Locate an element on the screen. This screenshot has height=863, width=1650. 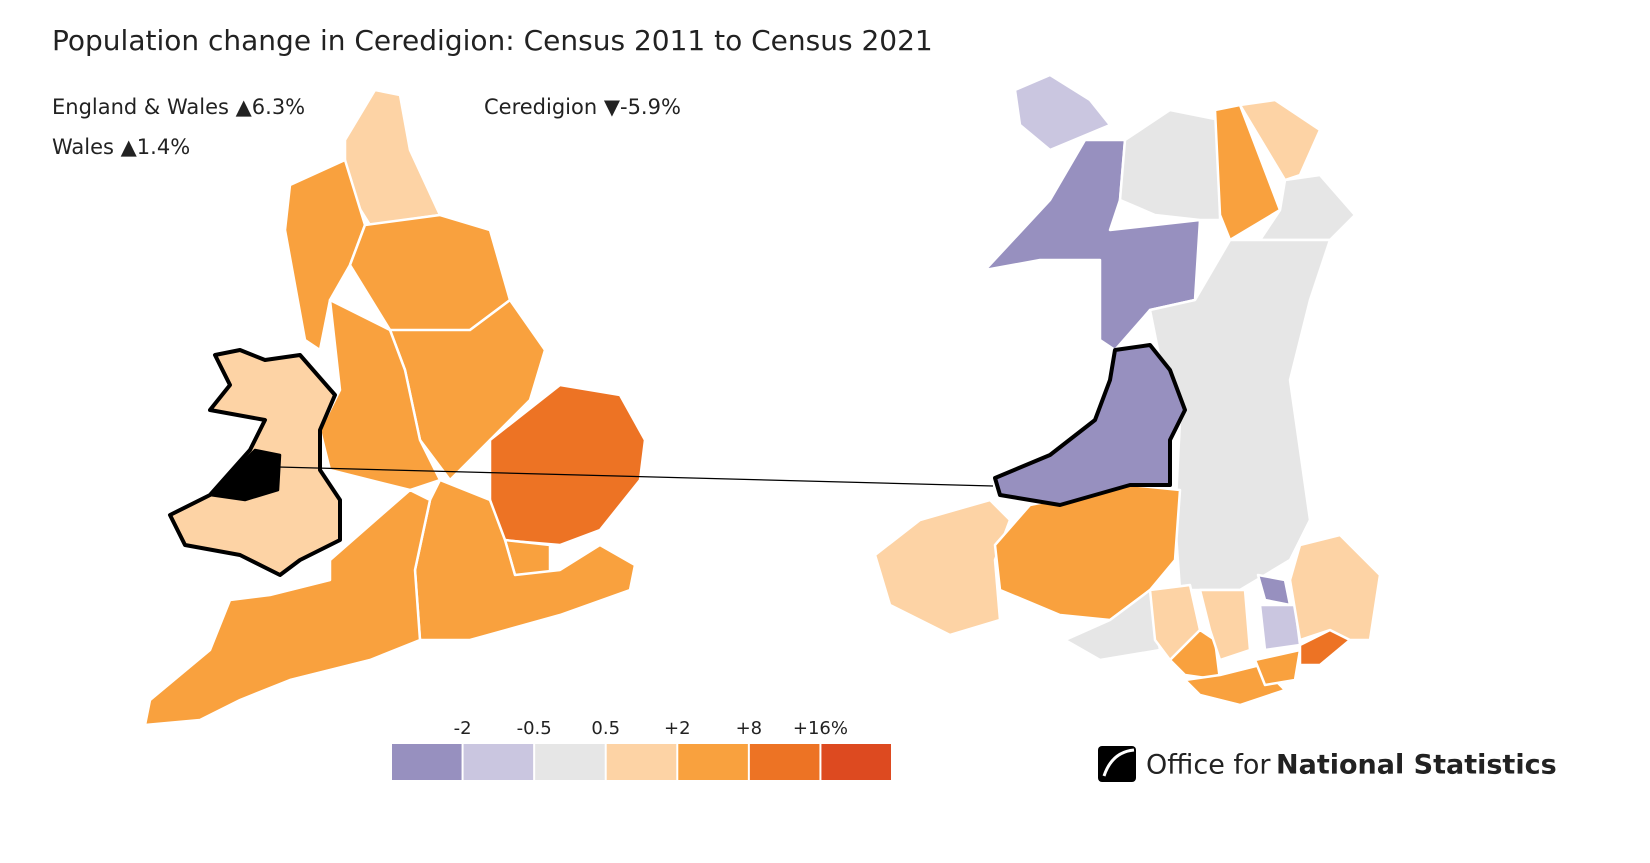
logo-prefix: Office for is located at coordinates (1208, 765).